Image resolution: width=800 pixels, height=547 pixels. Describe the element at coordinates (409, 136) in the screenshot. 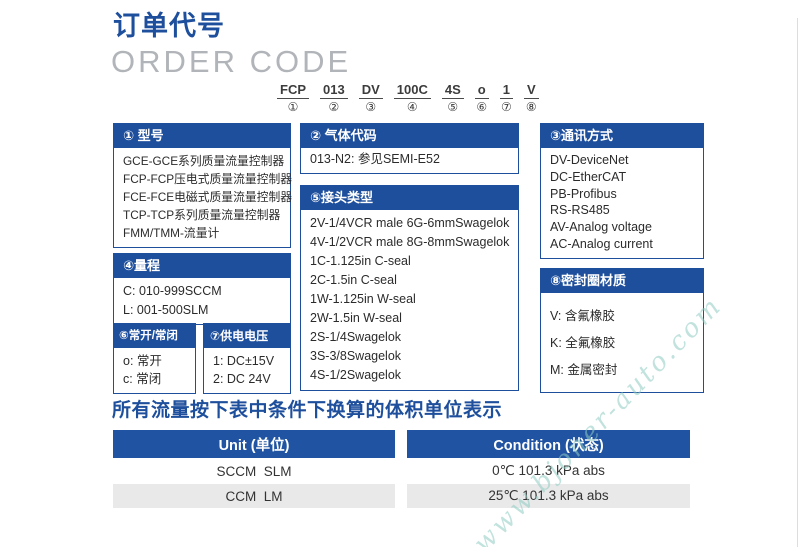

I see `box-gas-code-header: ② 气体代码` at that location.